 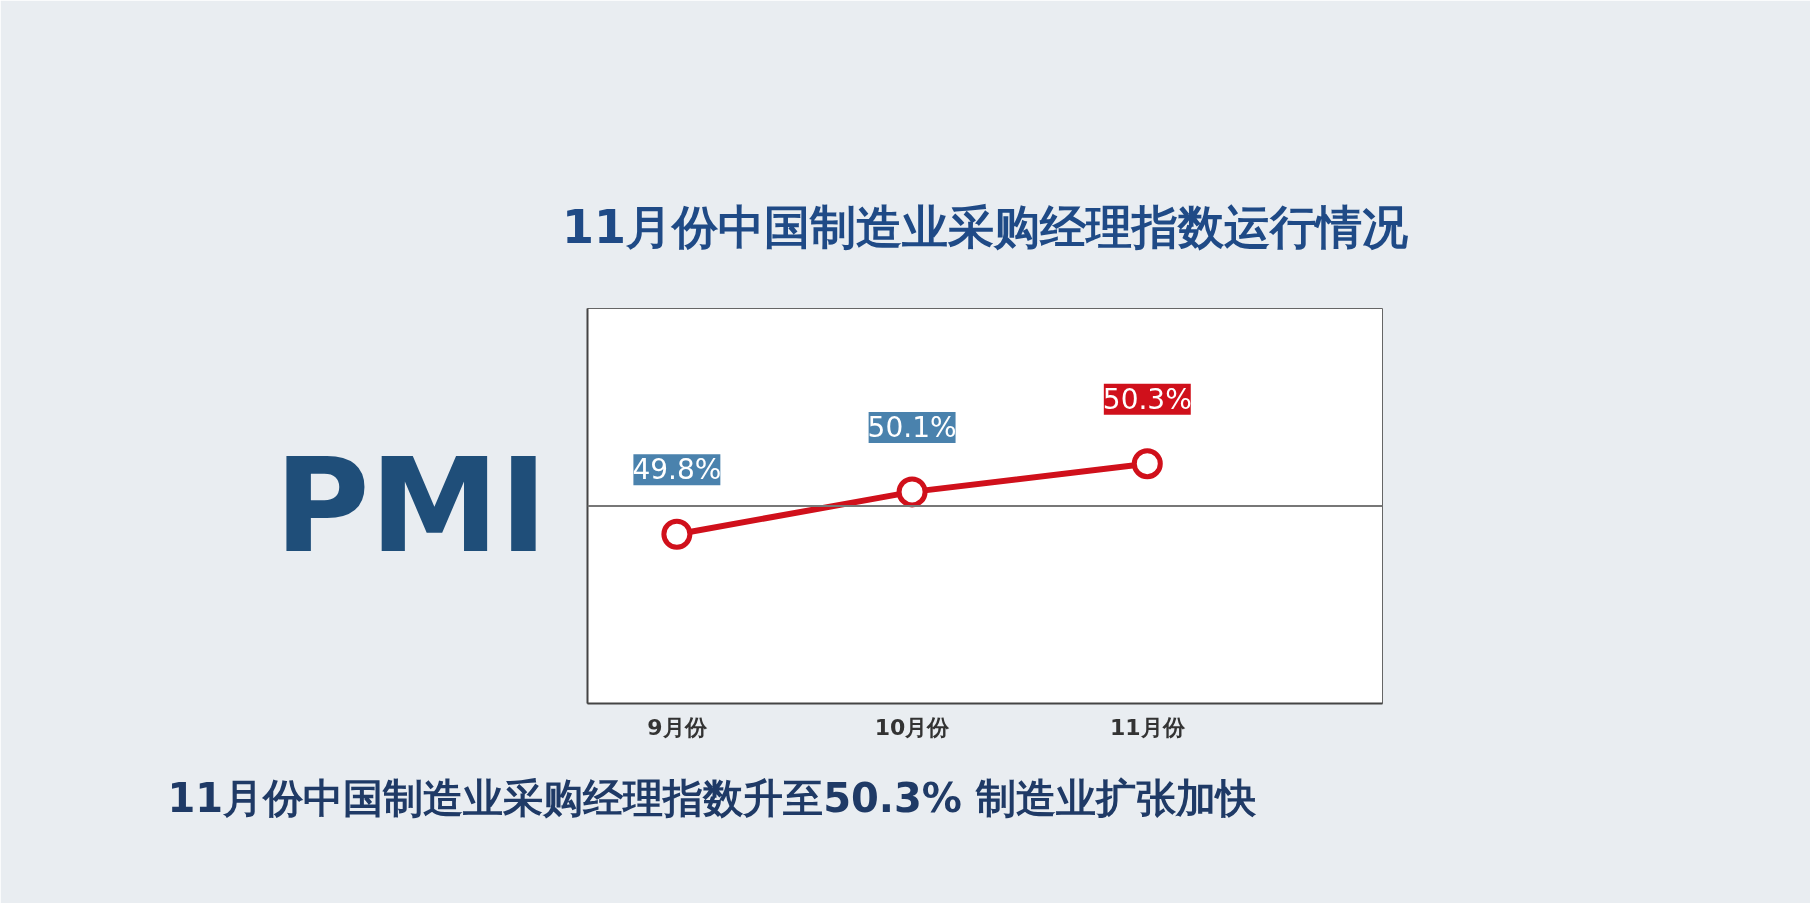 What do you see at coordinates (411, 506) in the screenshot?
I see `y-axis-title: PMI` at bounding box center [411, 506].